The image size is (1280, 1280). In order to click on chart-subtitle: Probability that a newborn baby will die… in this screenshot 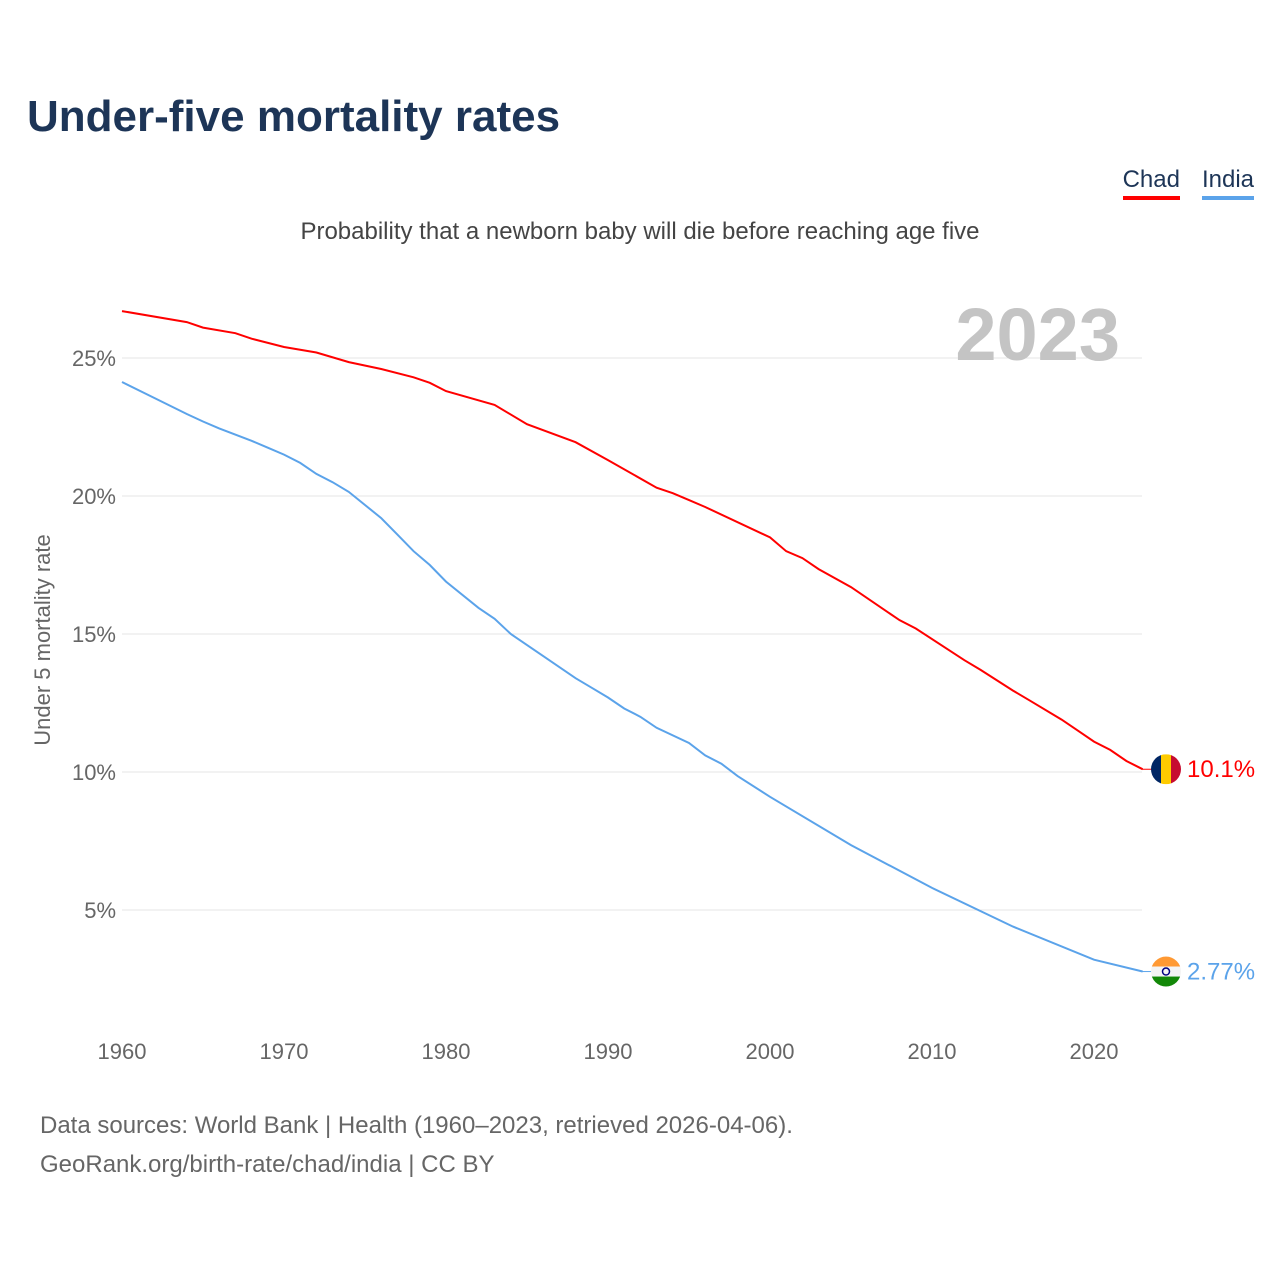, I will do `click(640, 231)`.